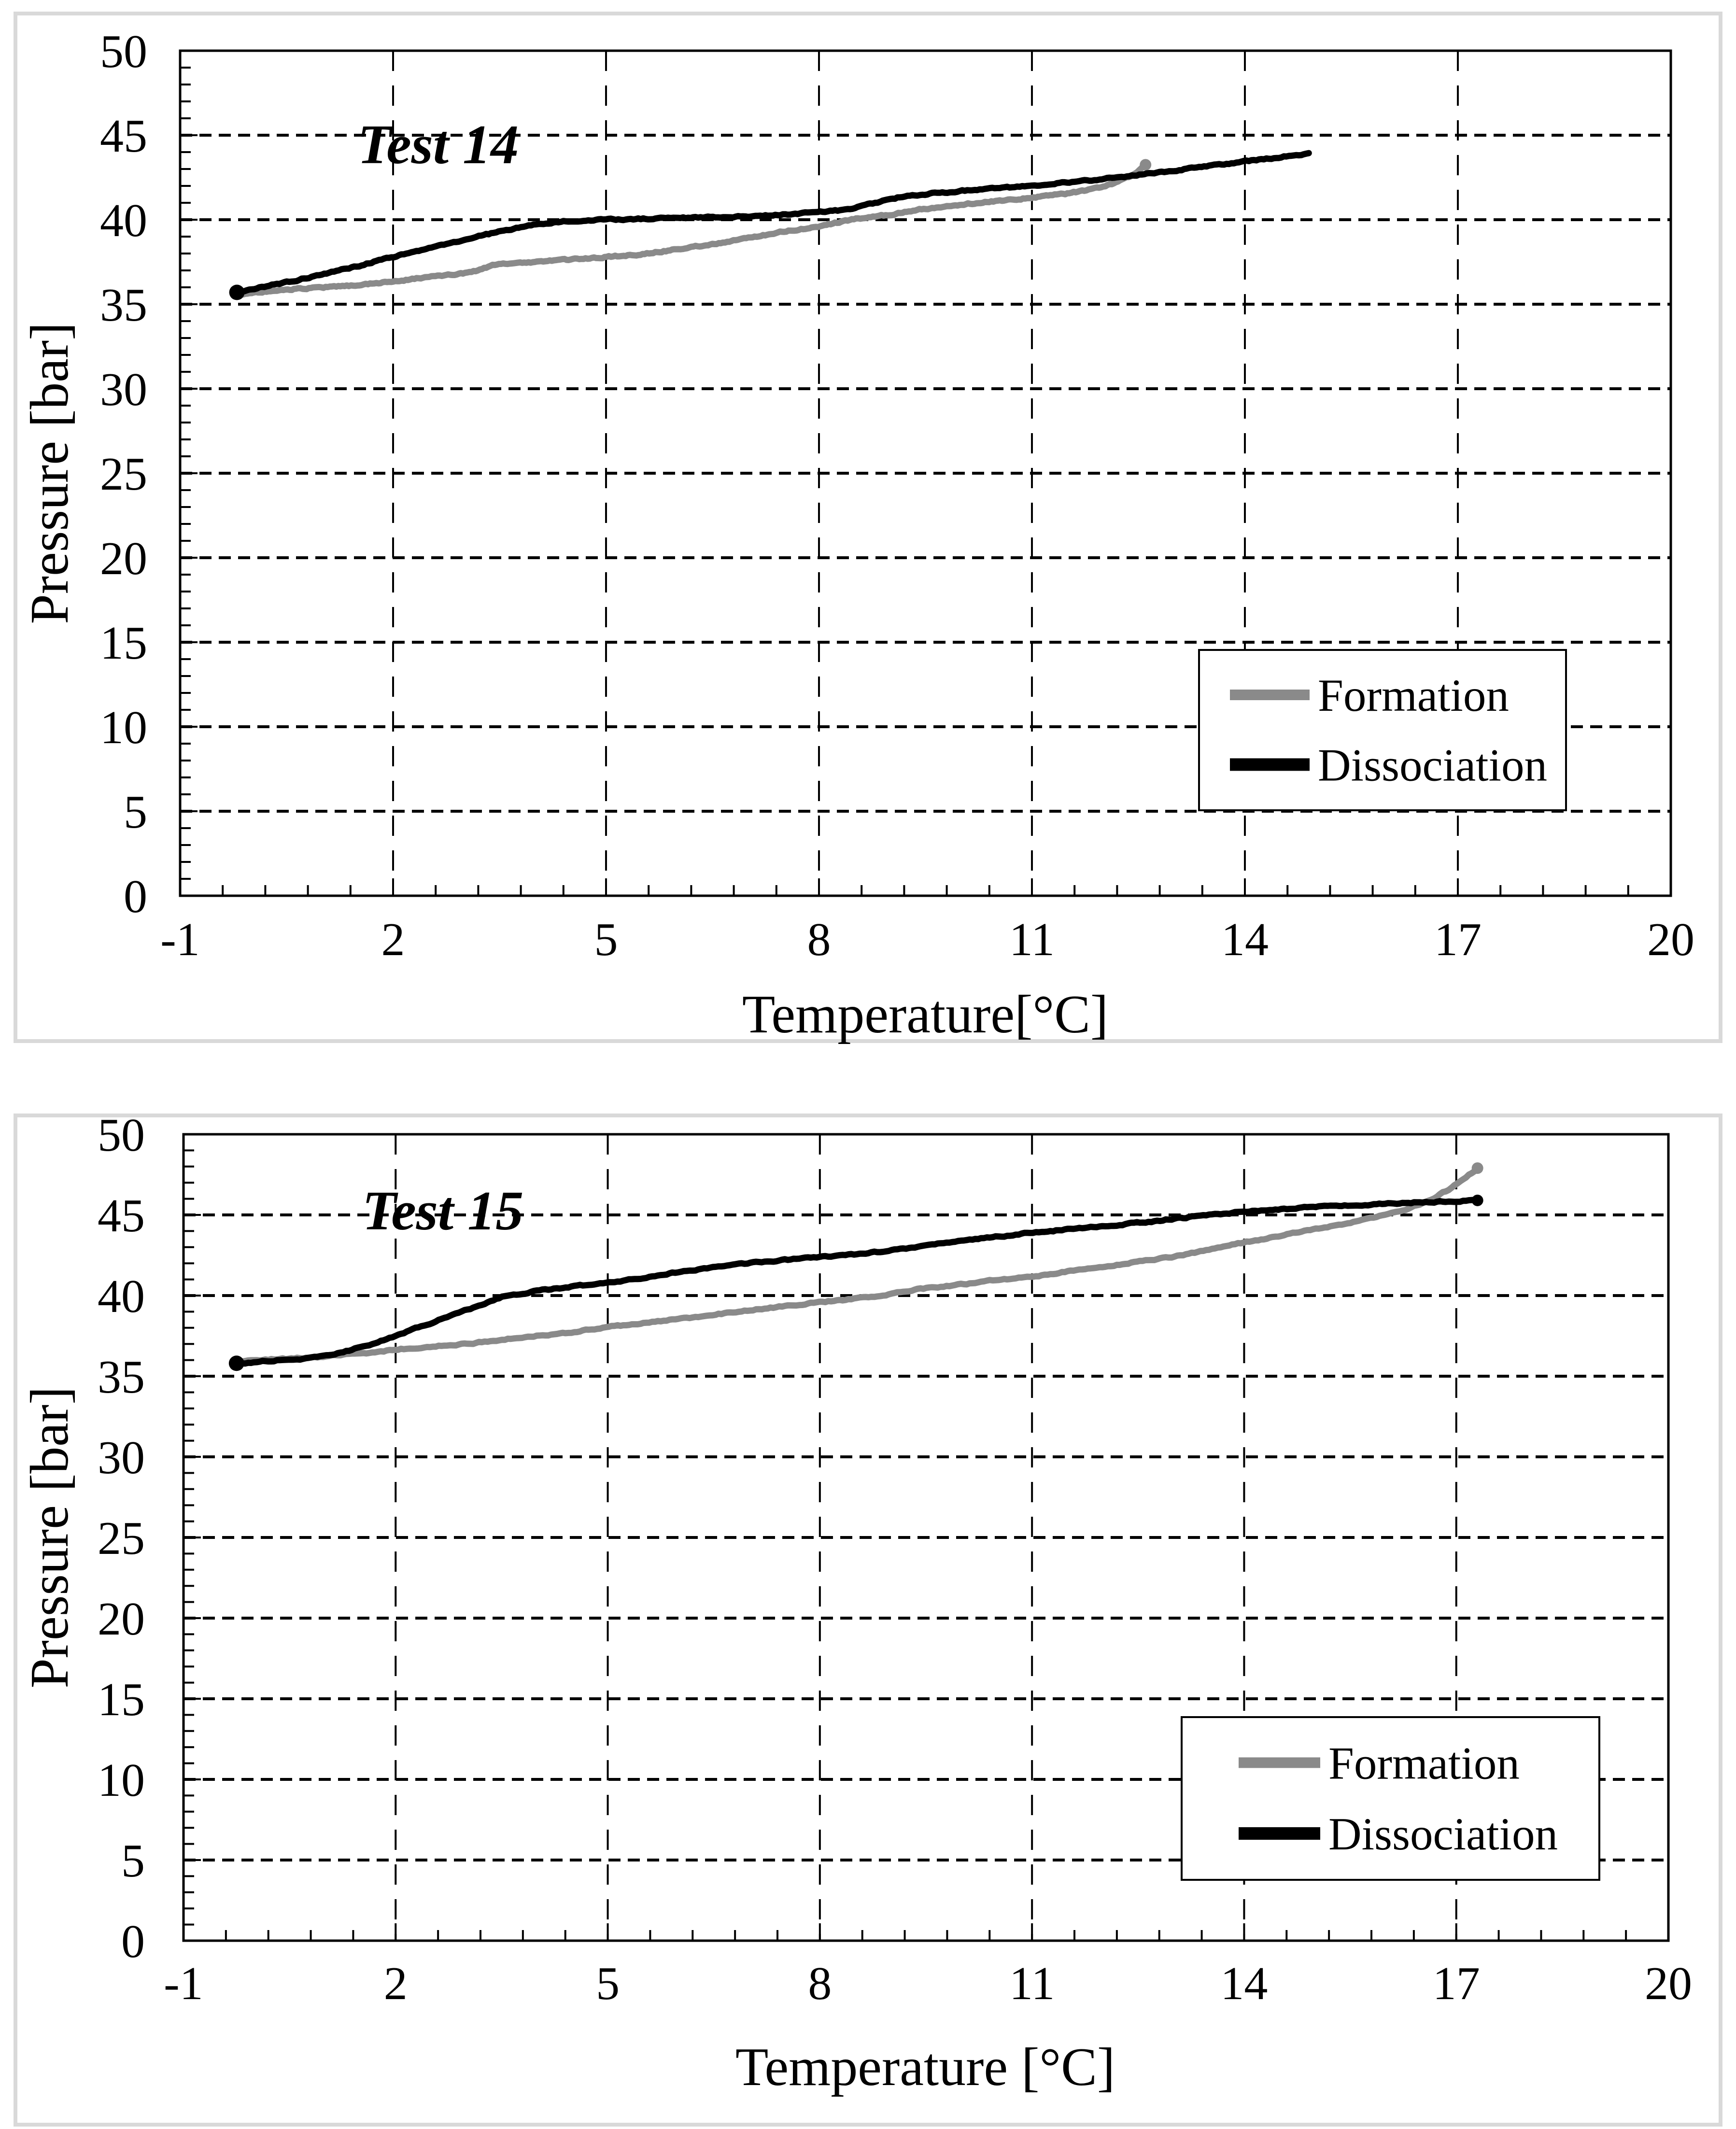  What do you see at coordinates (925, 1014) in the screenshot?
I see `x-axis-title: Temperature[°C]` at bounding box center [925, 1014].